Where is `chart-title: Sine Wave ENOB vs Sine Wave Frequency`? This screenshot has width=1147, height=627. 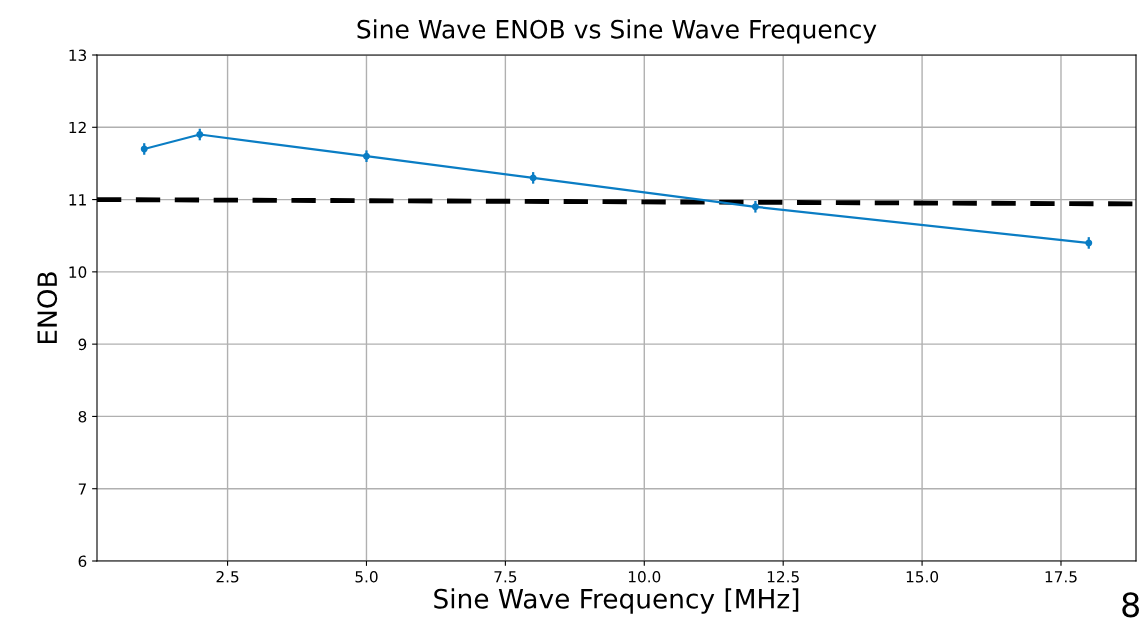
chart-title: Sine Wave ENOB vs Sine Wave Frequency is located at coordinates (617, 31).